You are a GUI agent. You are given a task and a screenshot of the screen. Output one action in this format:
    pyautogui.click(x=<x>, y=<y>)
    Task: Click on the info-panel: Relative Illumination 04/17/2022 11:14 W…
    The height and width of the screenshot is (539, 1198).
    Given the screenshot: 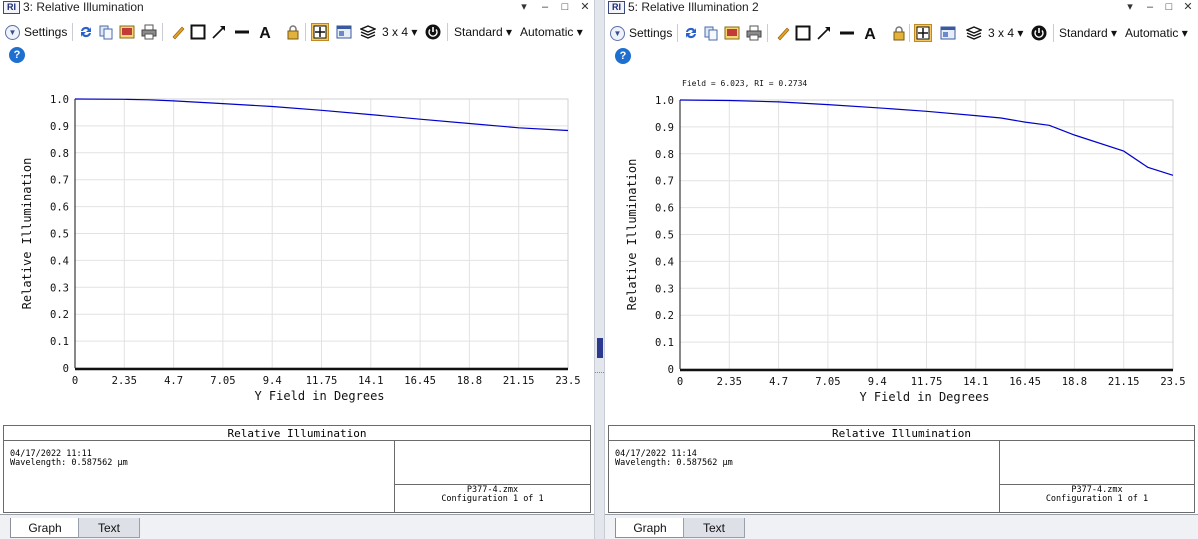 What is the action you would take?
    pyautogui.click(x=901, y=469)
    